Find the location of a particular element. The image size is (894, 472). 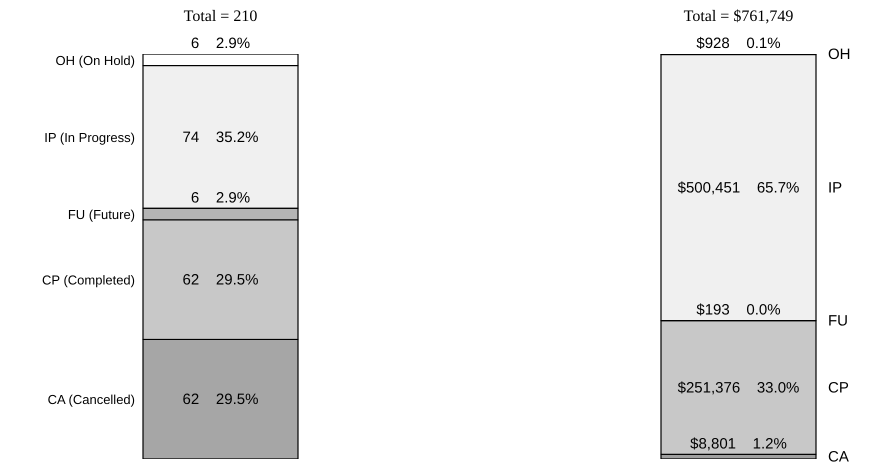

series-label: FU (Future) is located at coordinates (101, 214).